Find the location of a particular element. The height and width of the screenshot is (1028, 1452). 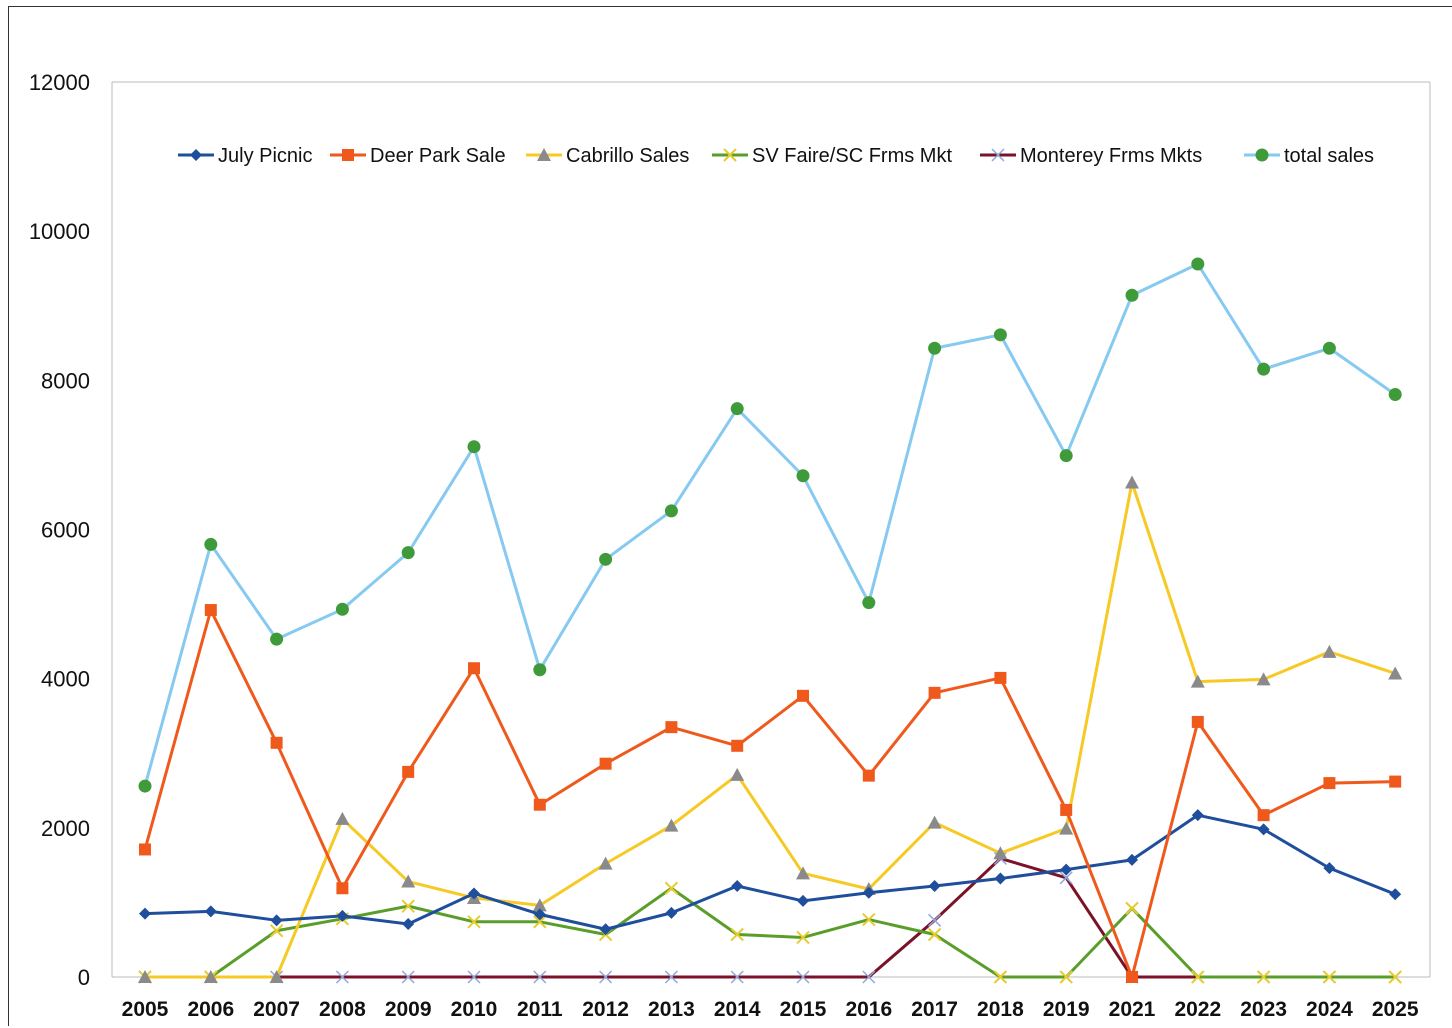

series-july-picnic is located at coordinates (770, 872).